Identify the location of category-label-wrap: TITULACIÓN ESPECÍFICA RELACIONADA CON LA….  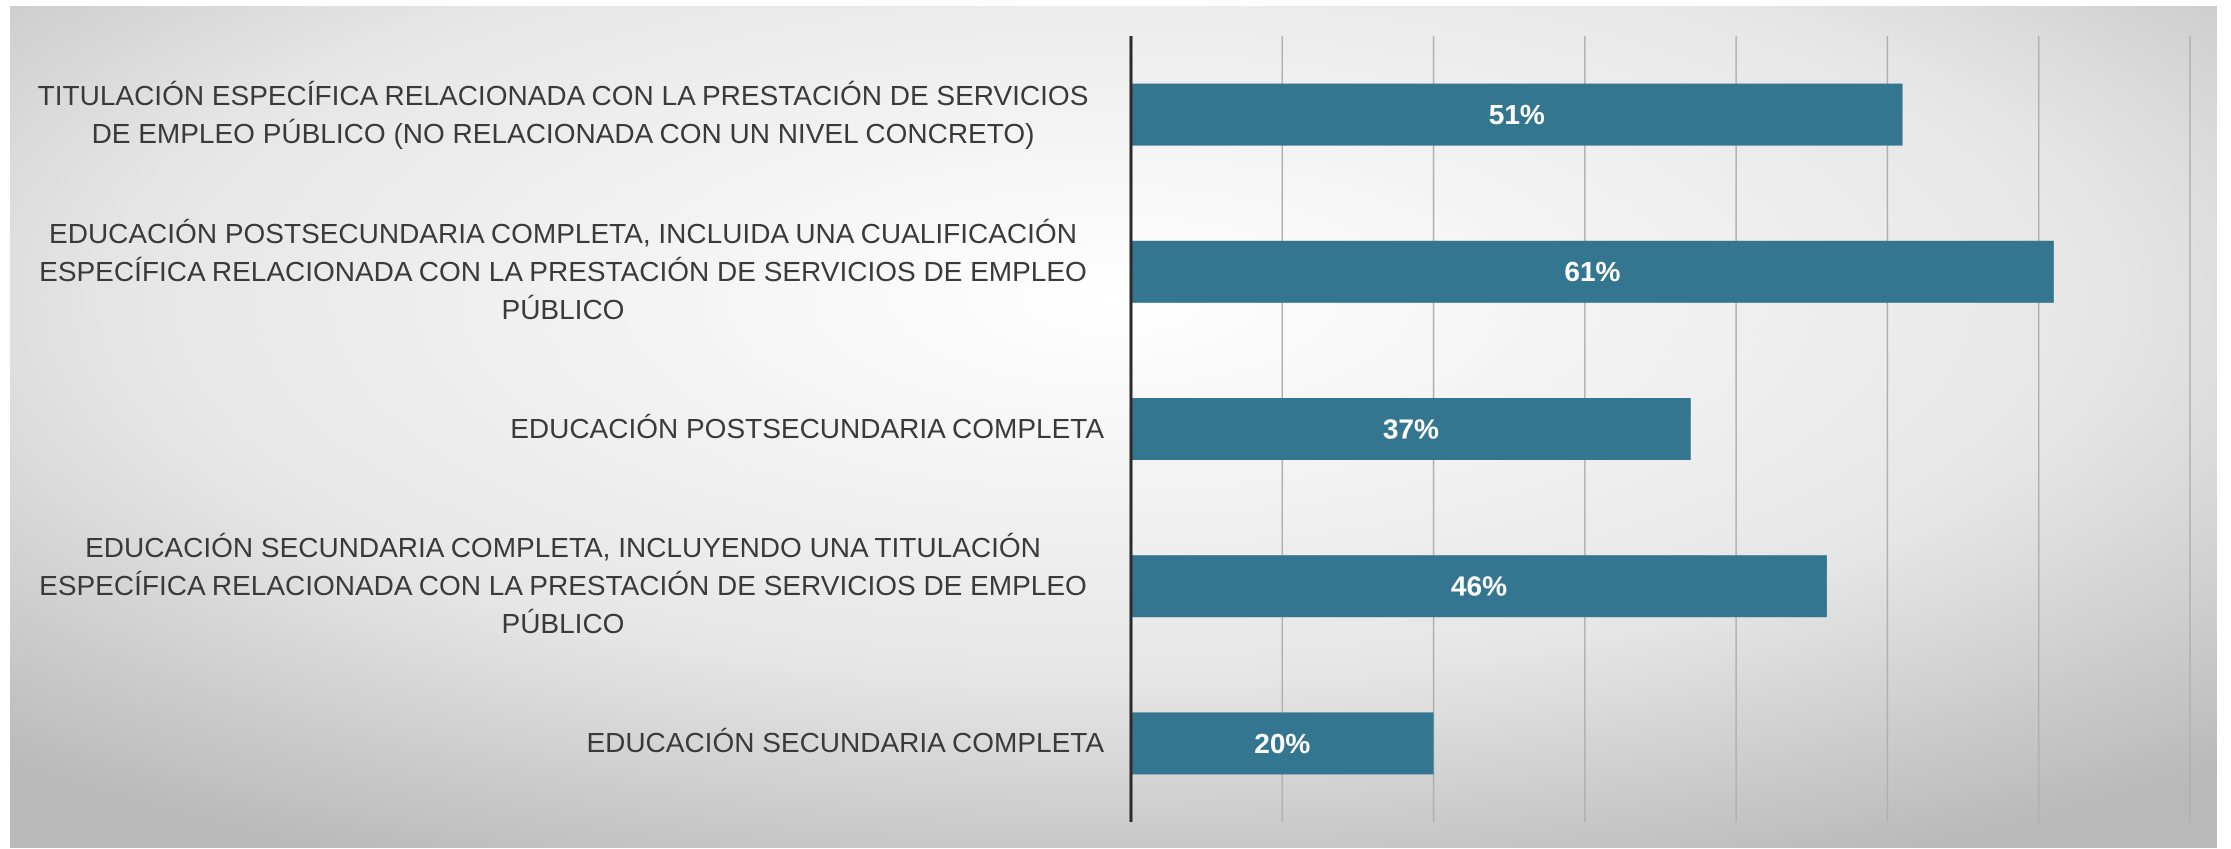
(563, 114).